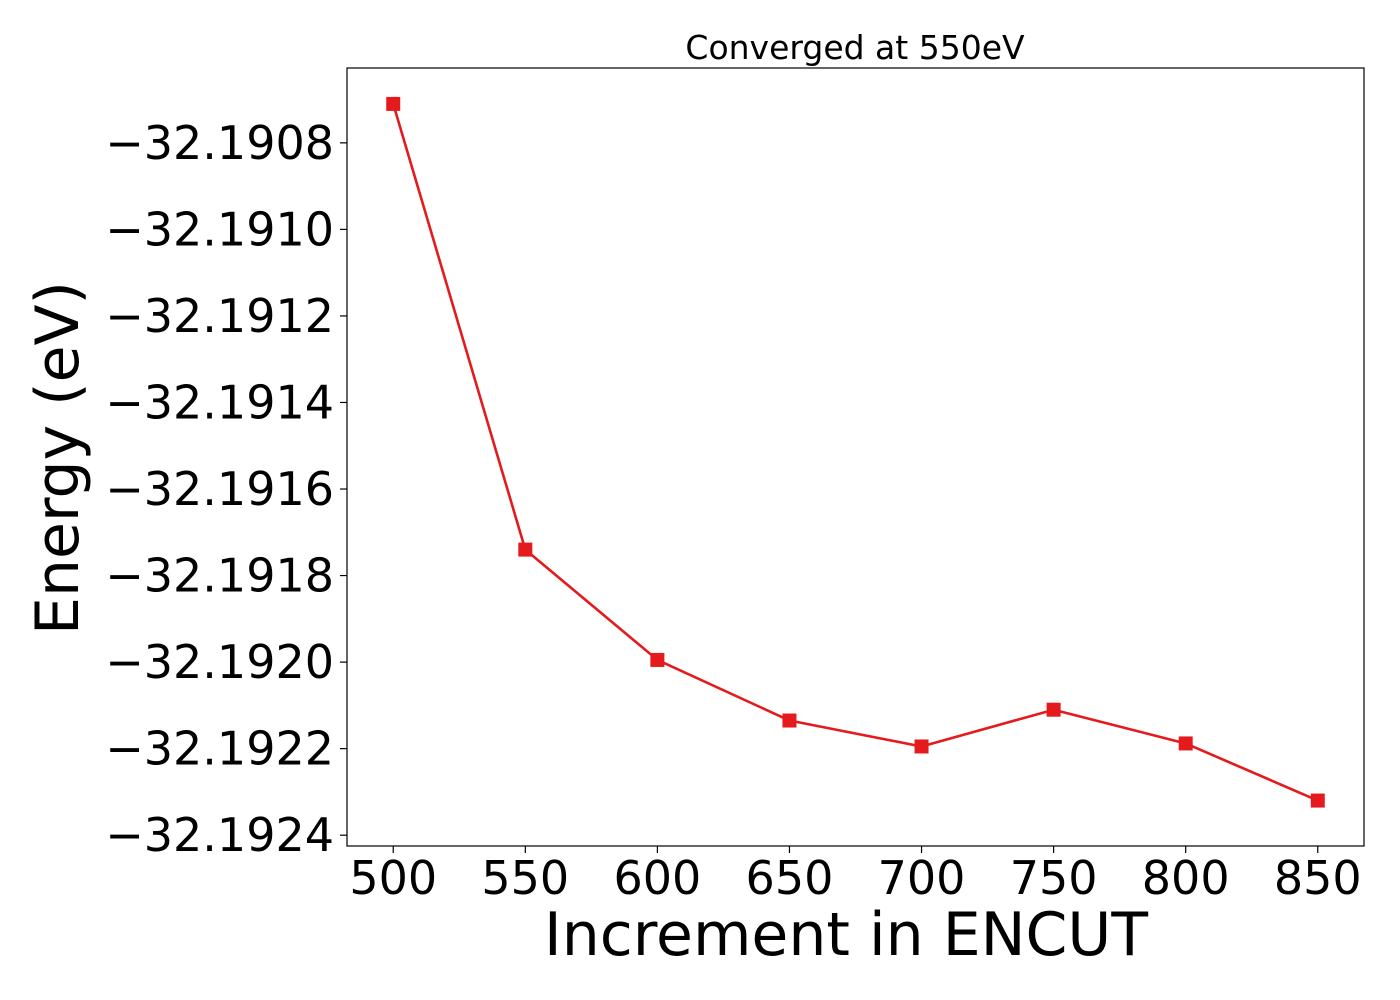 The width and height of the screenshot is (1400, 1000). Describe the element at coordinates (1318, 878) in the screenshot. I see `x-tick-label: 850` at that location.